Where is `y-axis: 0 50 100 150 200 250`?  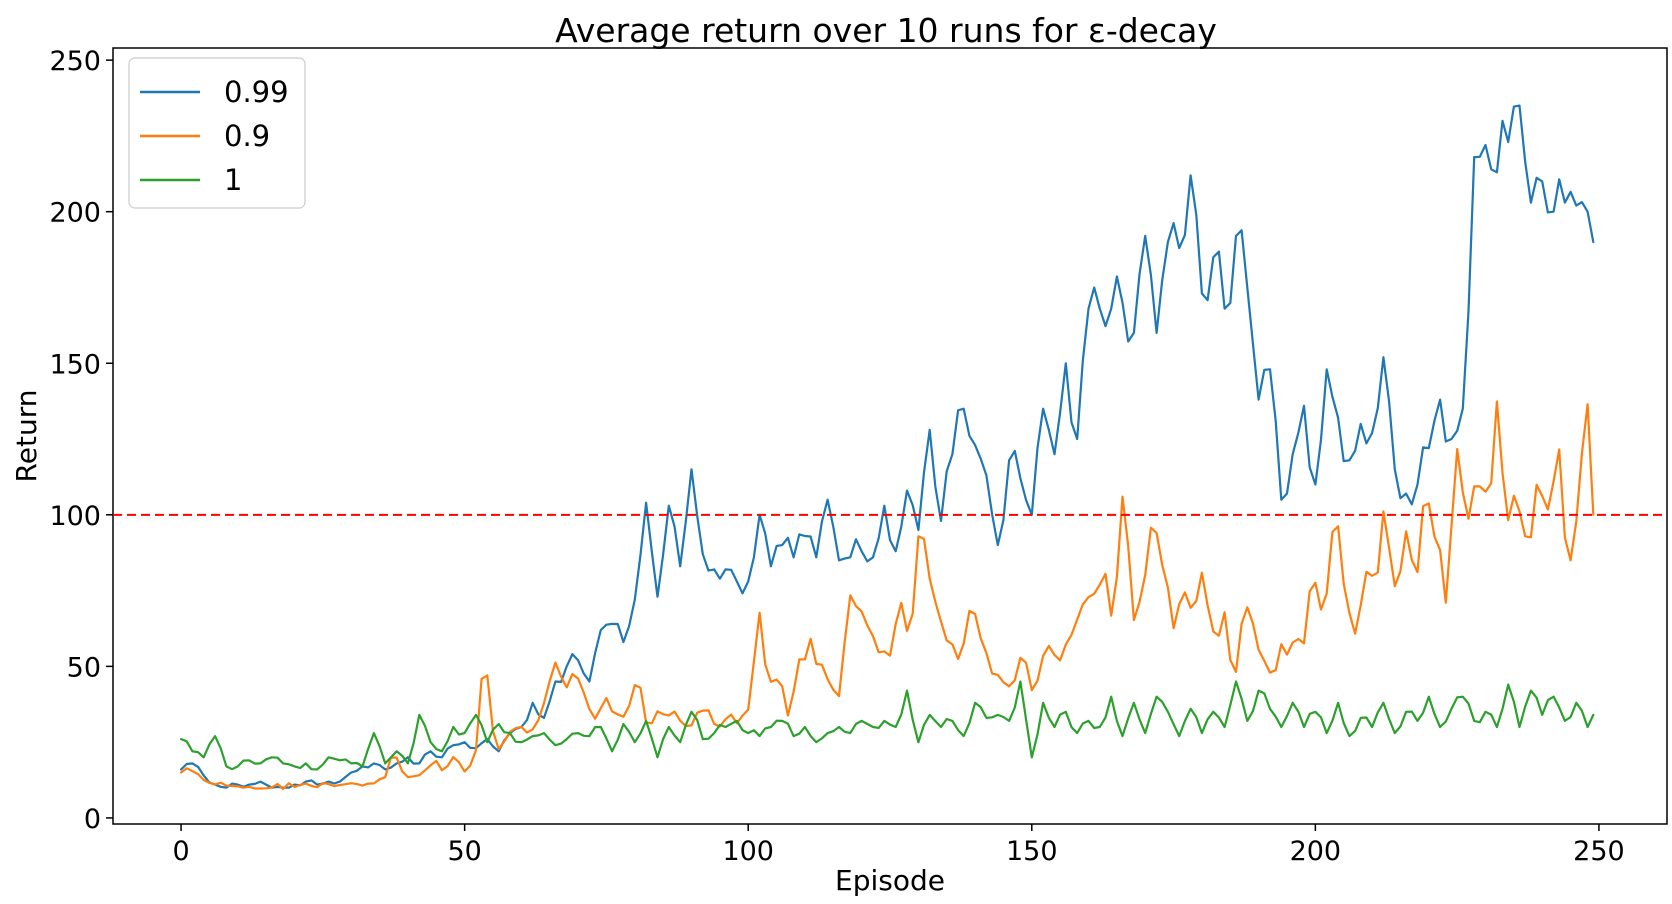
y-axis: 0 50 100 150 200 250 is located at coordinates (81, 440).